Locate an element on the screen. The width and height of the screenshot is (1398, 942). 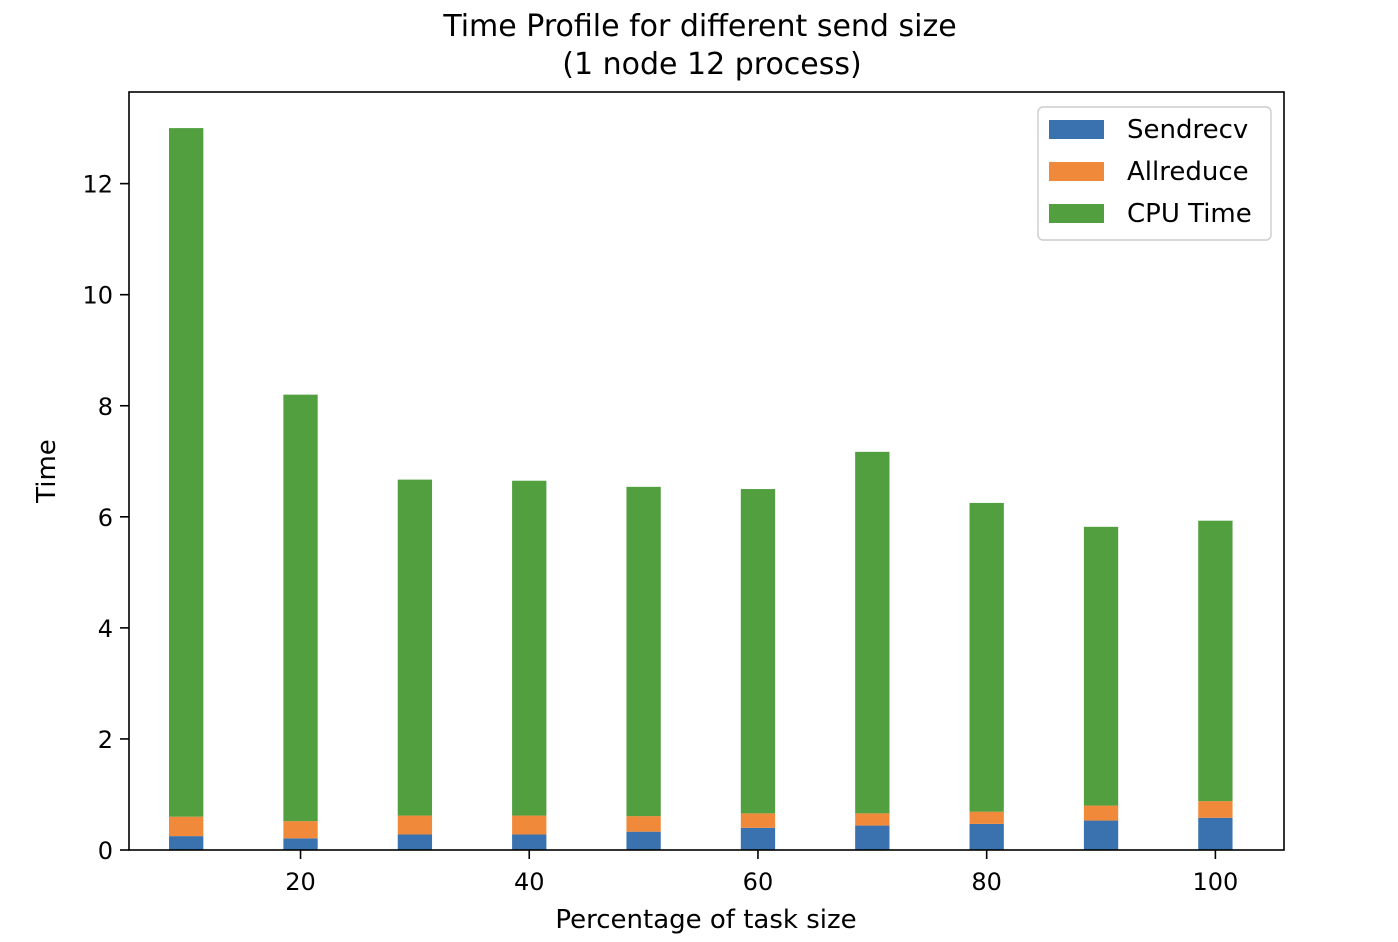
legend-label-cpu-time: CPU Time is located at coordinates (1189, 214).